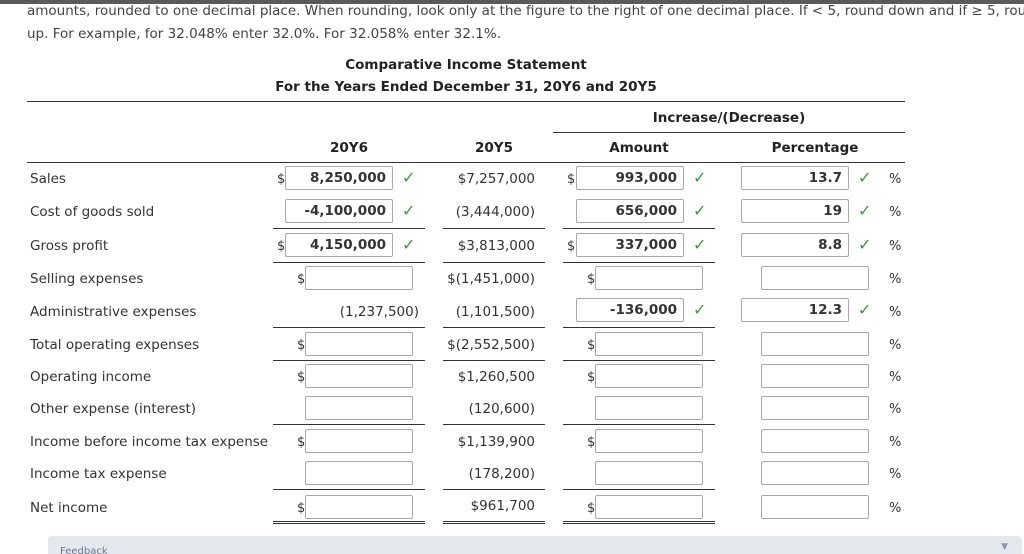 The width and height of the screenshot is (1024, 554). Describe the element at coordinates (91, 377) in the screenshot. I see `row-label-operating-income: Operating income` at that location.